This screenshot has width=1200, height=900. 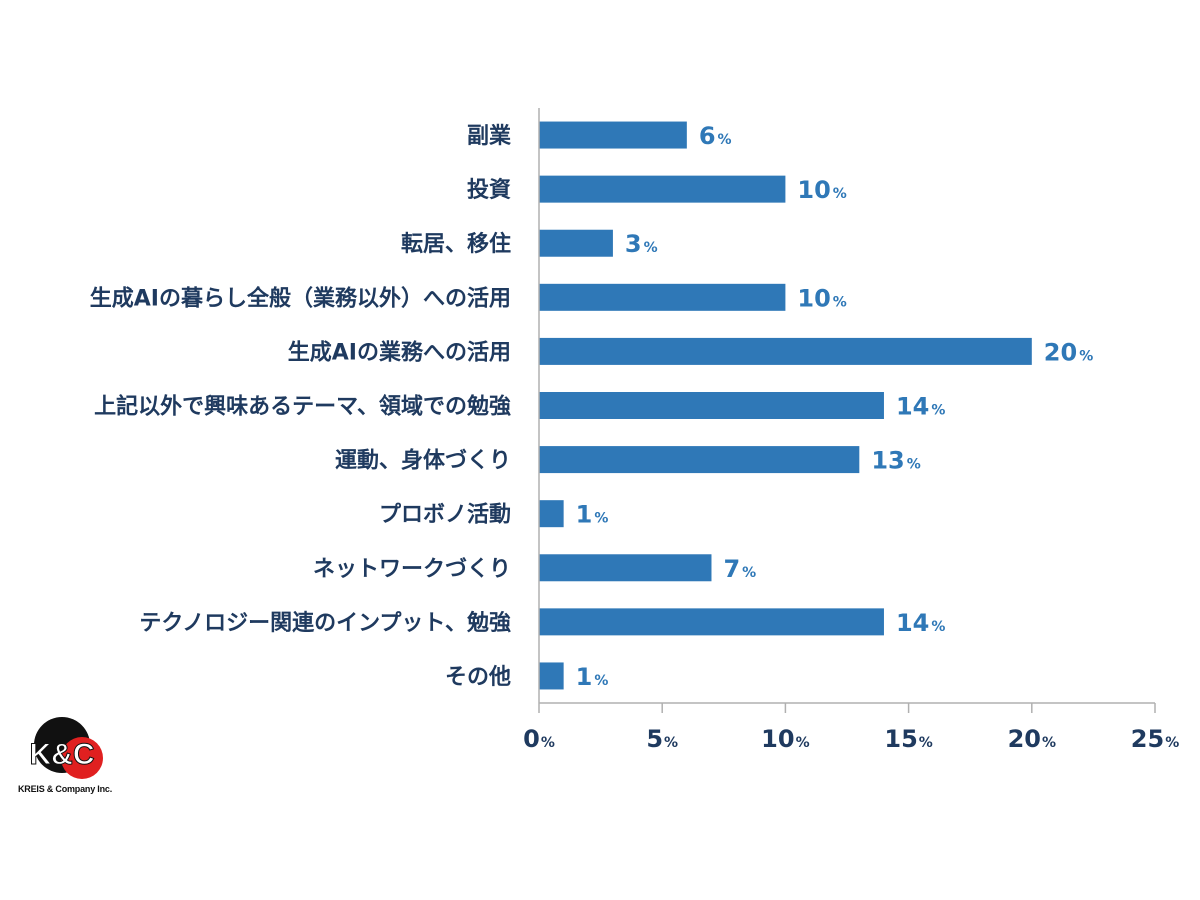 What do you see at coordinates (489, 190) in the screenshot?
I see `category-label: 投資` at bounding box center [489, 190].